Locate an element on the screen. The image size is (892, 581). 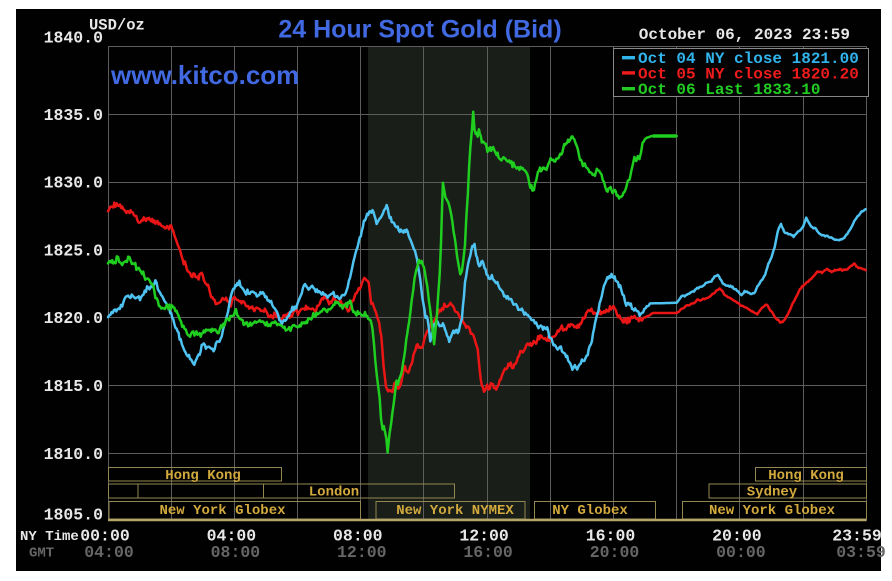
svg-text: Sydney is located at coordinates (772, 492).